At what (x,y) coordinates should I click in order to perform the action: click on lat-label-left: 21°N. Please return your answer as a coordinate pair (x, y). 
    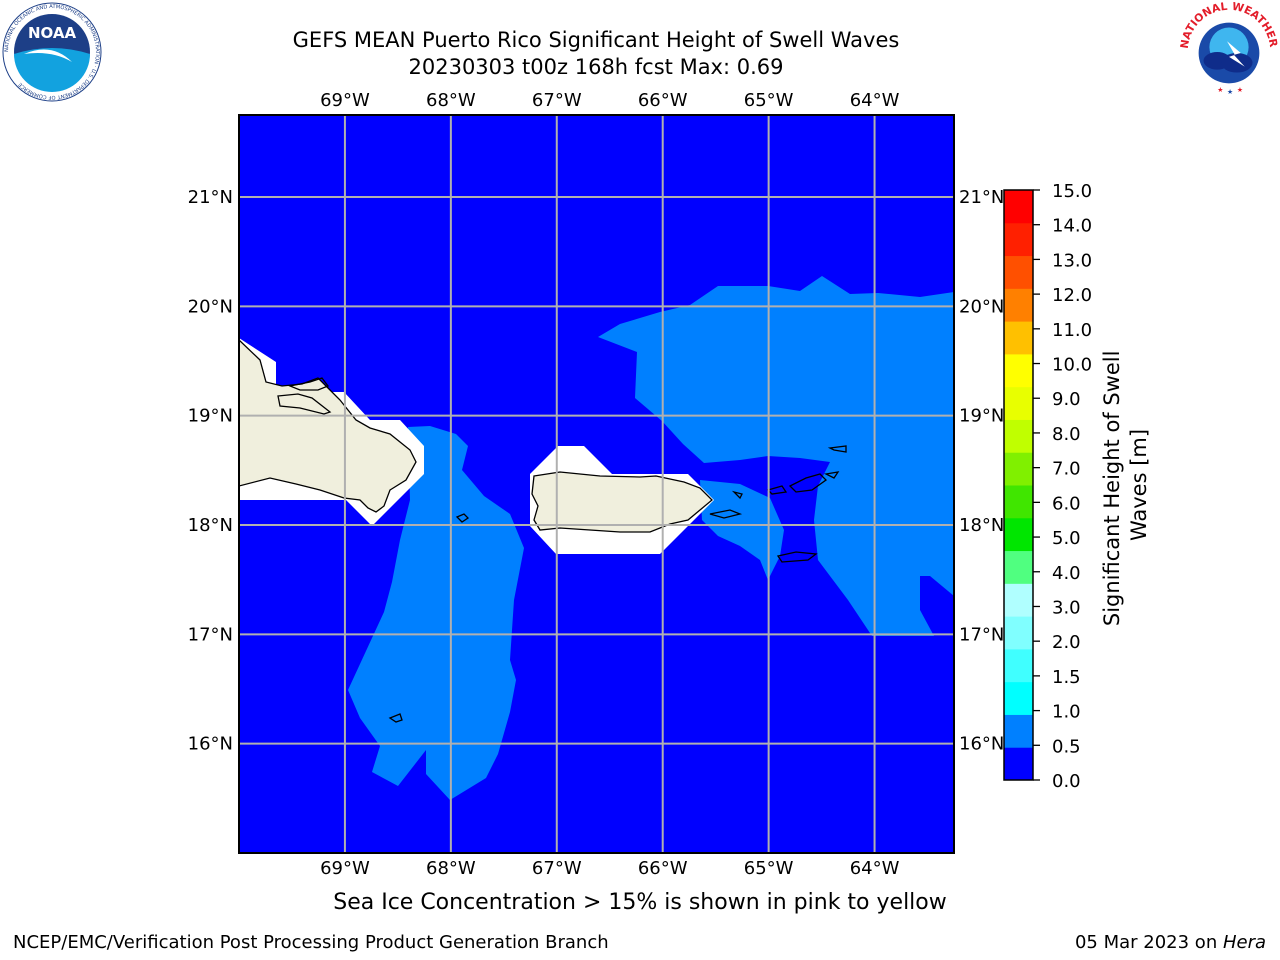
    Looking at the image, I should click on (210, 197).